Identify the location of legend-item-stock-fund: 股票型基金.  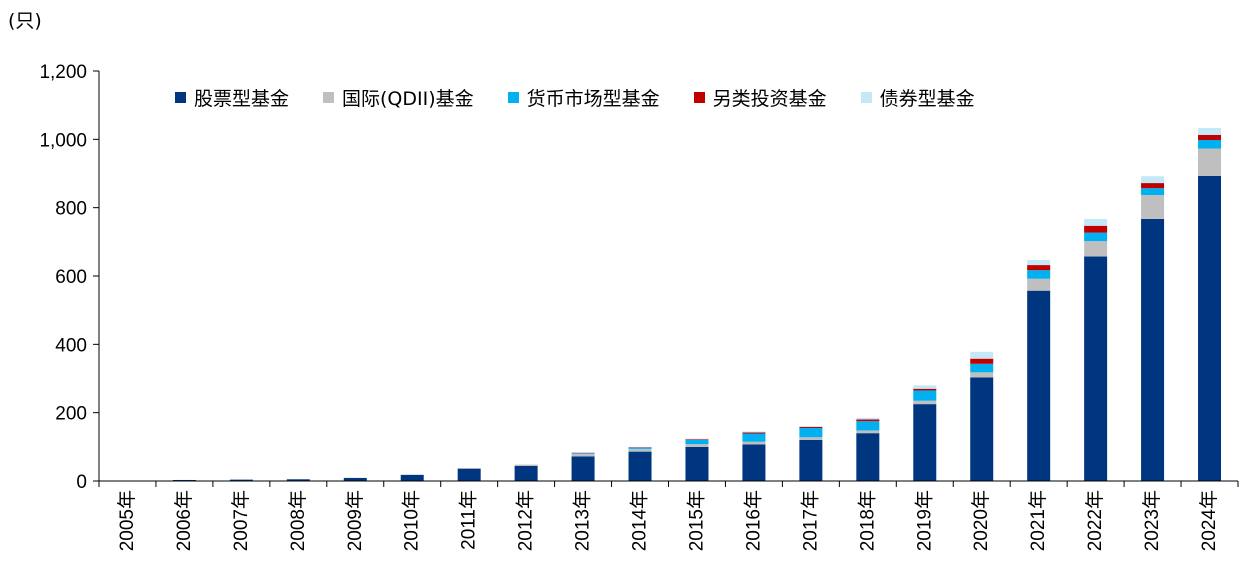
(232, 97).